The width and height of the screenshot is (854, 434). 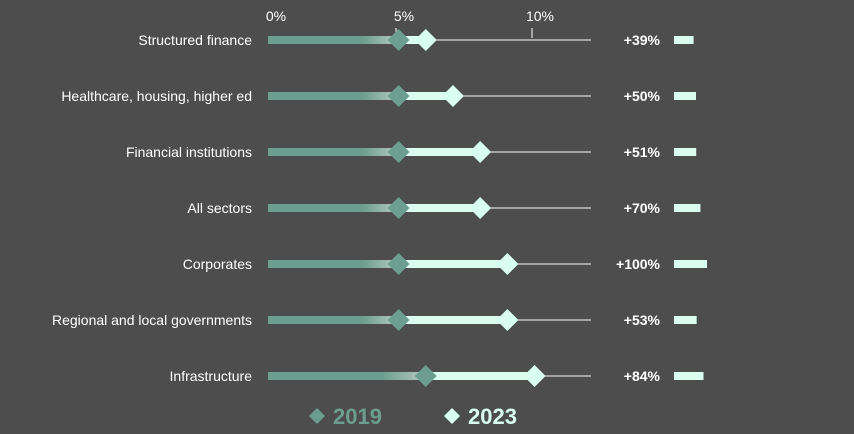 What do you see at coordinates (219, 208) in the screenshot?
I see `category-label: All sectors` at bounding box center [219, 208].